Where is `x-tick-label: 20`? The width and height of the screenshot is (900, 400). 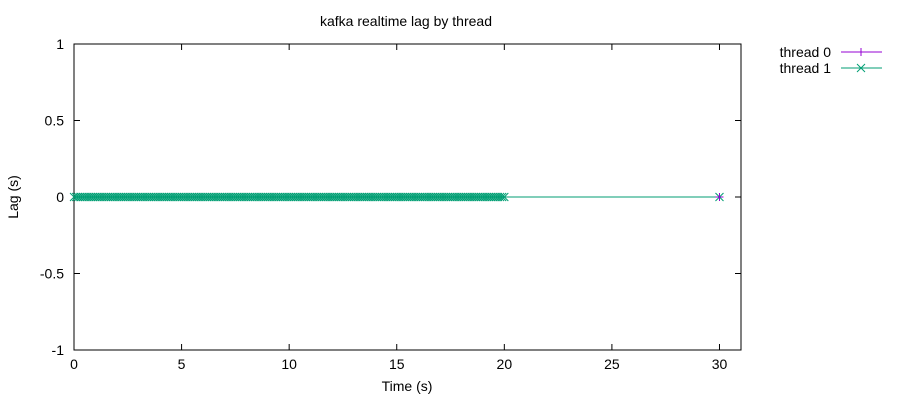
x-tick-label: 20 is located at coordinates (505, 364).